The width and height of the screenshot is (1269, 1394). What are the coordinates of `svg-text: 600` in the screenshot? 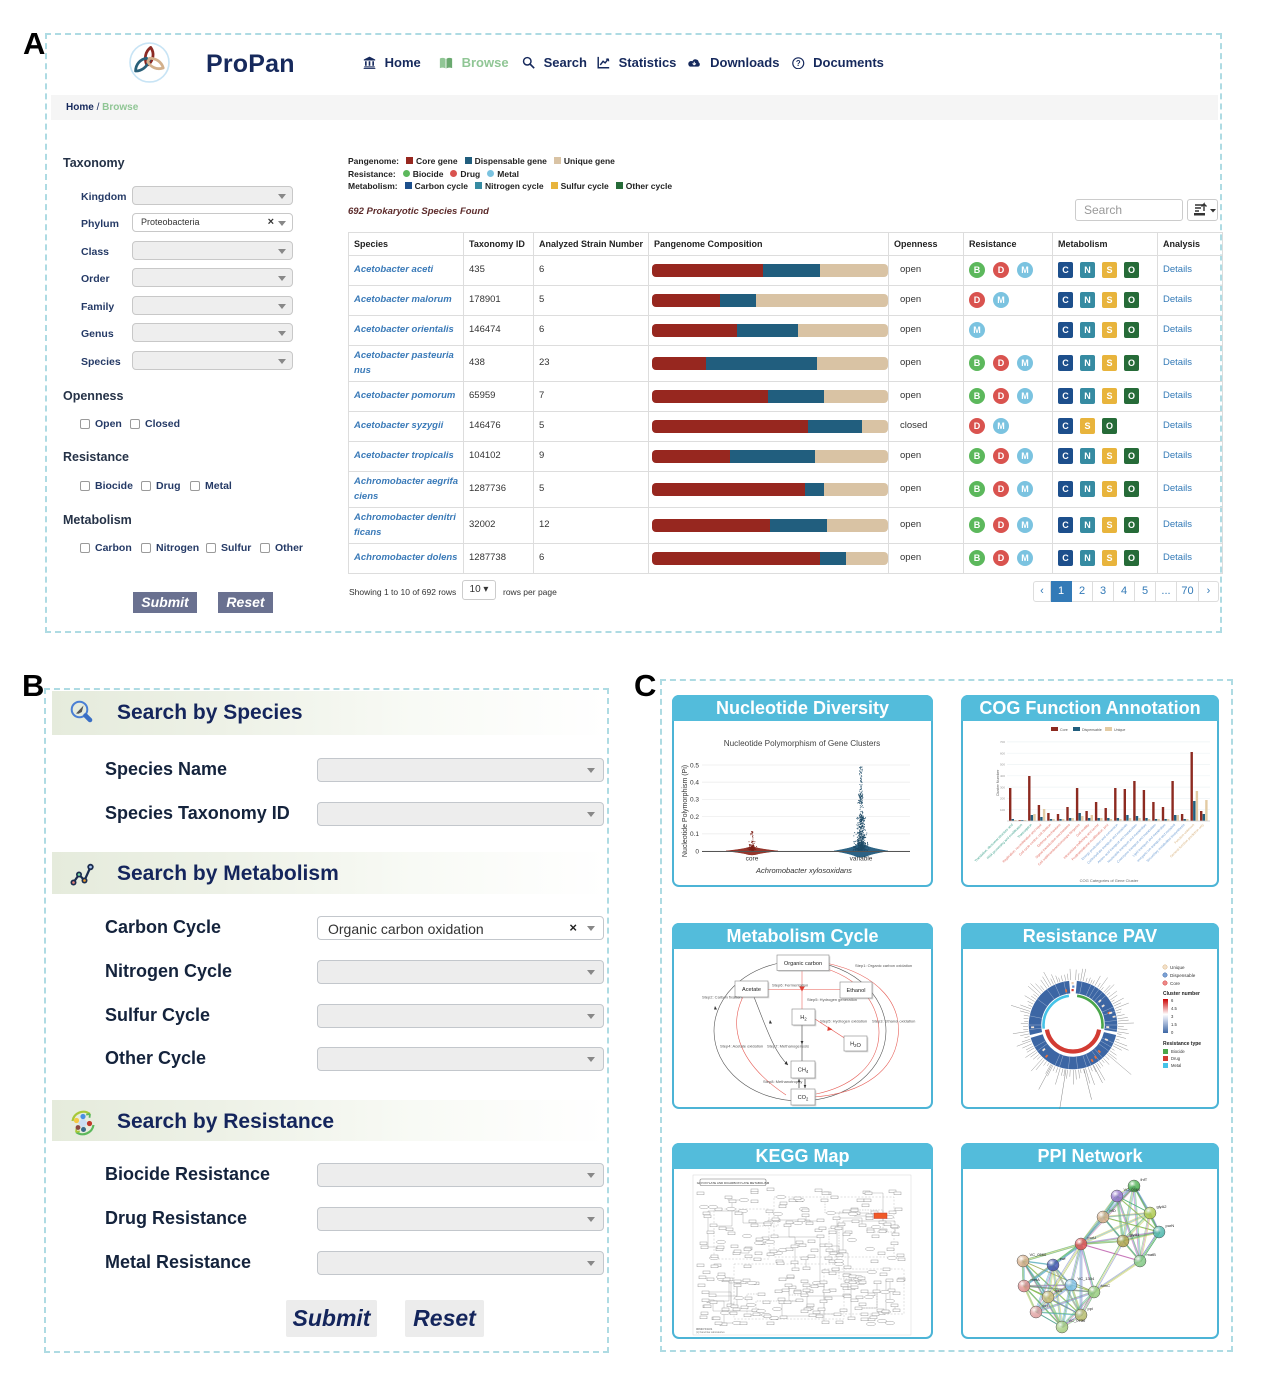 It's located at (1002, 753).